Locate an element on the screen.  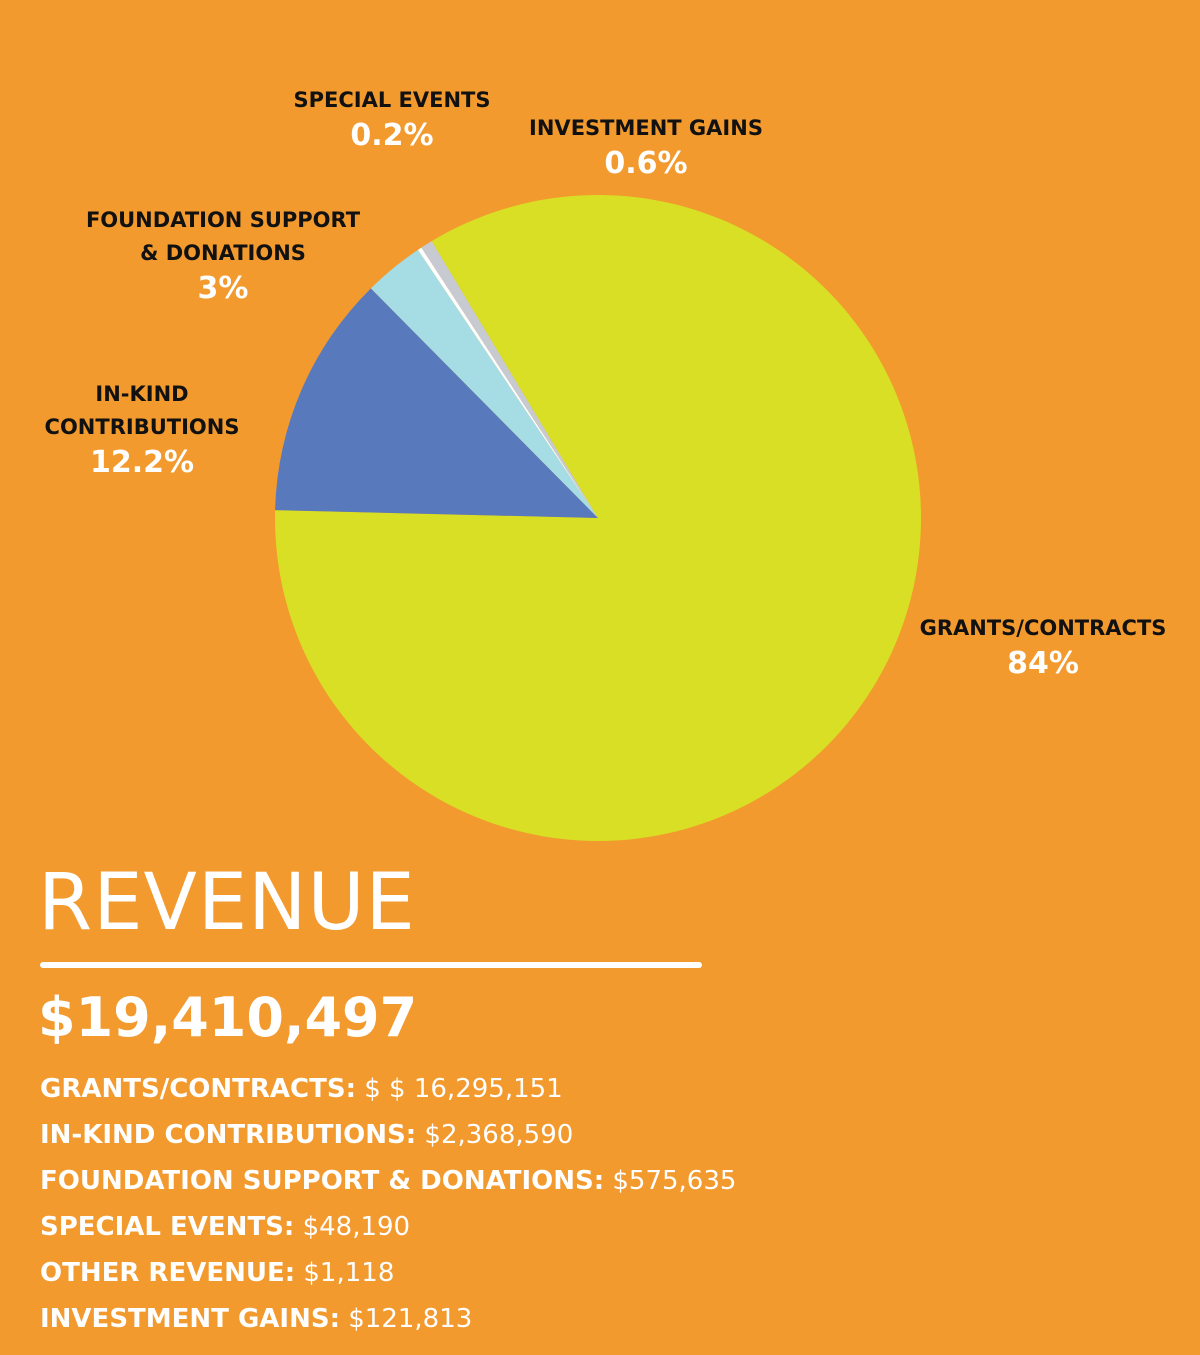
slice-special-events is located at coordinates (507, 382).